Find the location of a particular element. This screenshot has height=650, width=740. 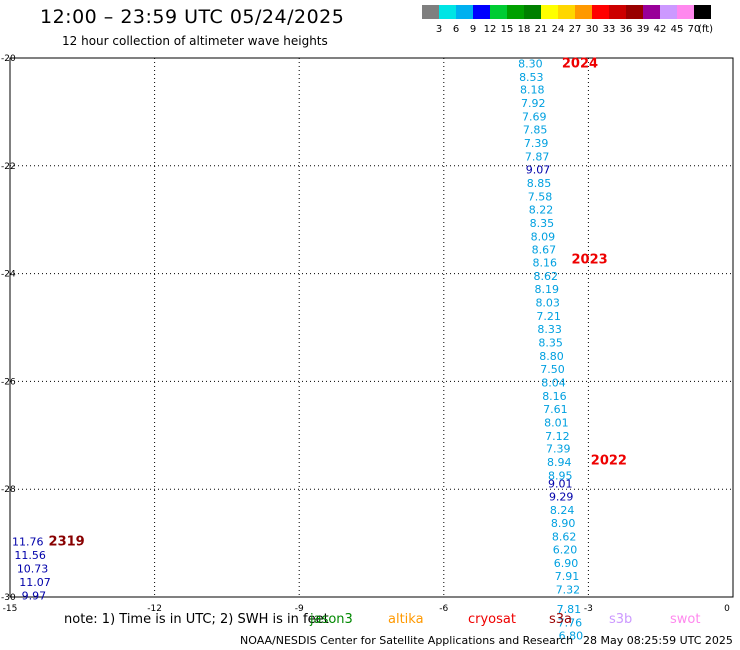

colorbar-label: 42 is located at coordinates (660, 29).